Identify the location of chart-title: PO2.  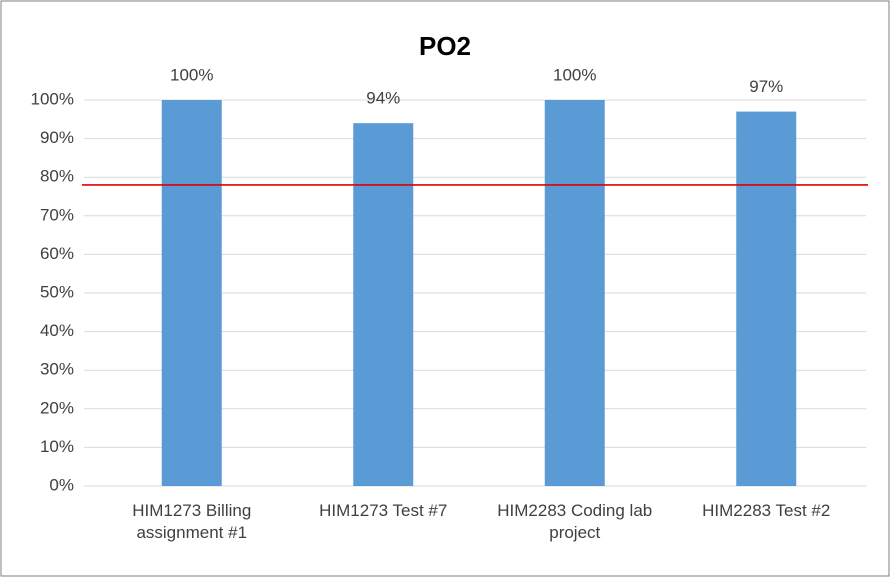
(445, 46).